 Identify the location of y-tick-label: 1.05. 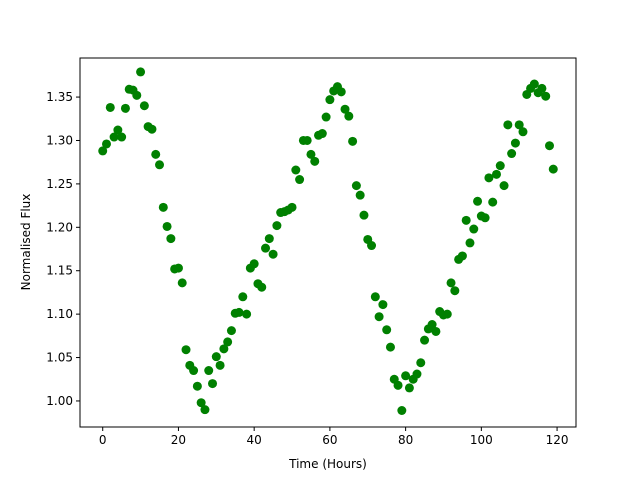
(59, 358).